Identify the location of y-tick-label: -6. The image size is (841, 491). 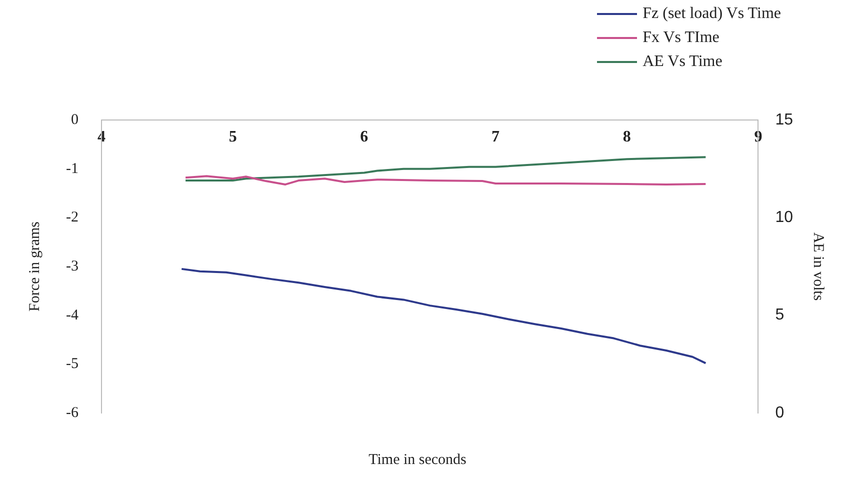
(72, 412).